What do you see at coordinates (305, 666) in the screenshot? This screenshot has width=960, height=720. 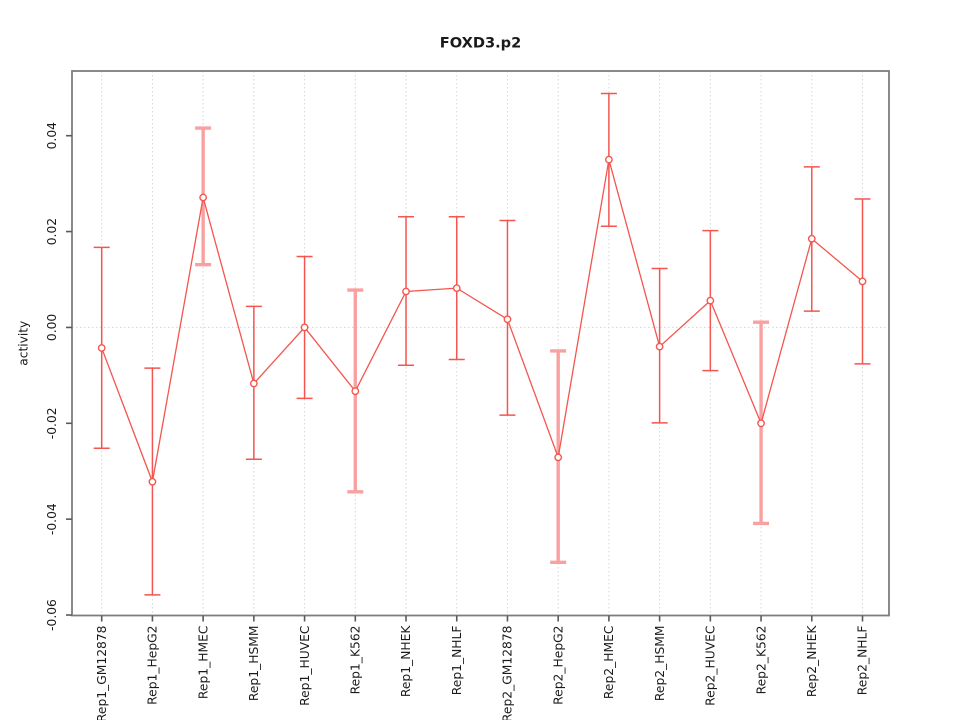 I see `x-tick-label: Rep1_HUVEC` at bounding box center [305, 666].